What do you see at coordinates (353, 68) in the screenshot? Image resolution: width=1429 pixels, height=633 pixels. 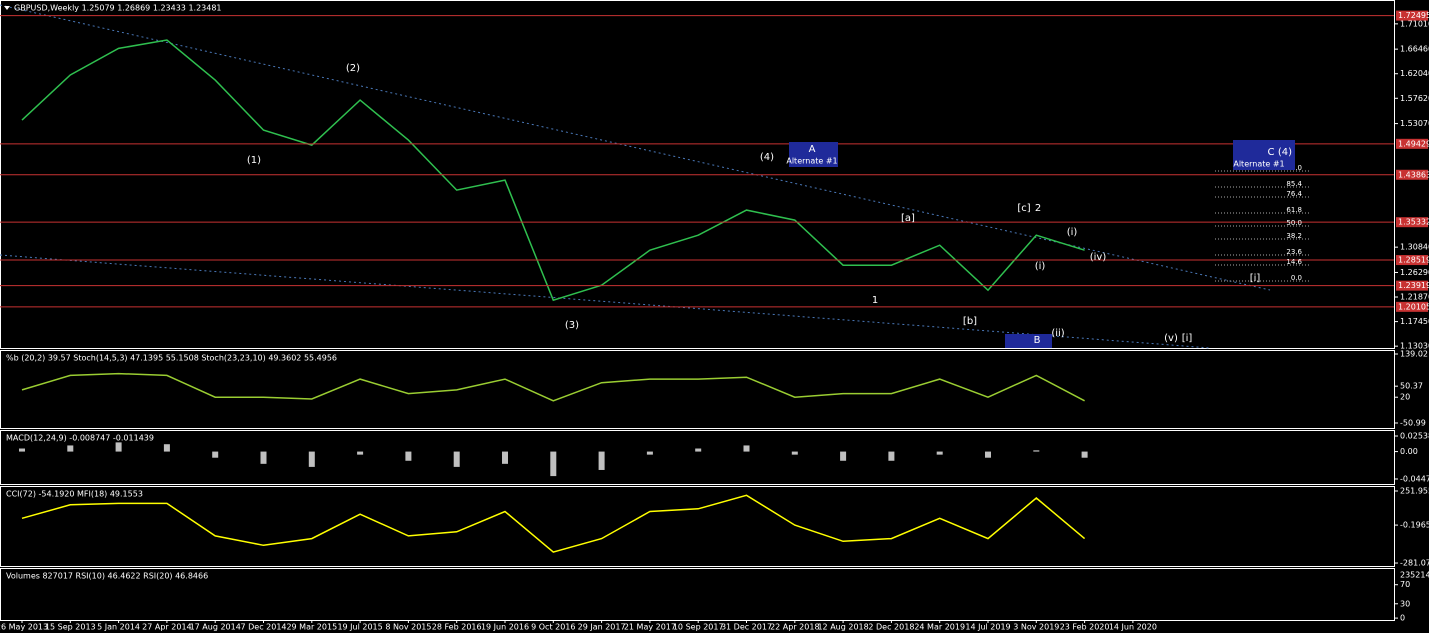 I see `wave-label: (2)` at bounding box center [353, 68].